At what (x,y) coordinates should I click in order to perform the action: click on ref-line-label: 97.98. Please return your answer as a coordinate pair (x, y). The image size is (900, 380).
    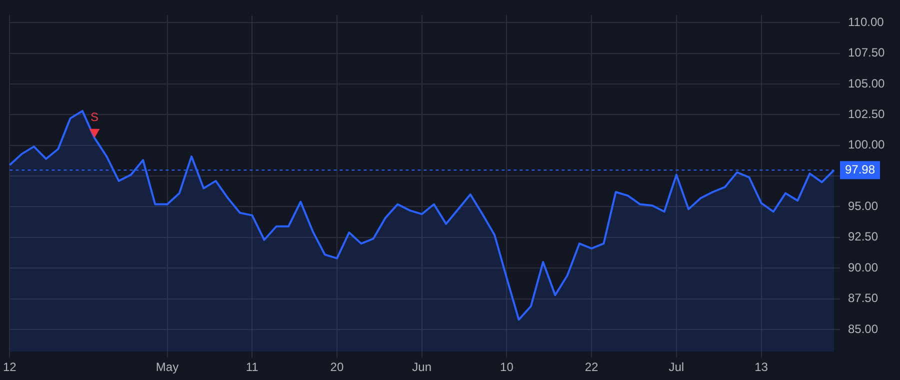
    Looking at the image, I should click on (860, 169).